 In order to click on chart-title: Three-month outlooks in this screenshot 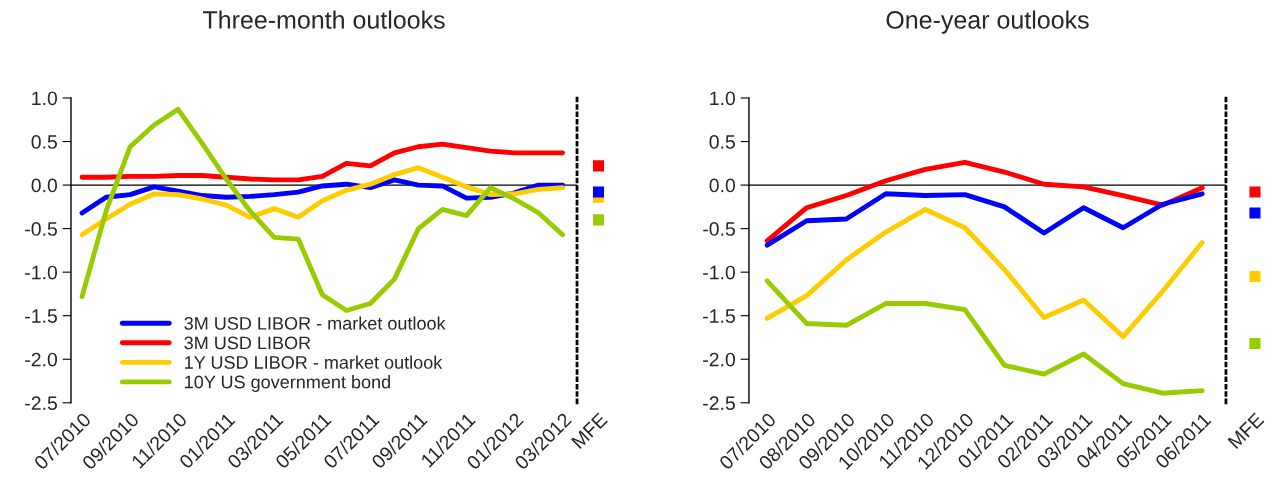, I will do `click(323, 19)`.